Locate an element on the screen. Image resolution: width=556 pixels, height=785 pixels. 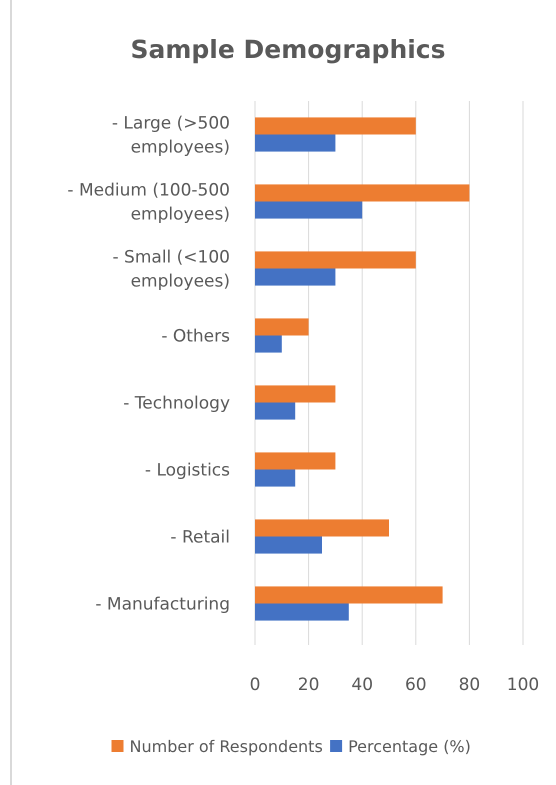
y-tick-label: - Retail is located at coordinates (200, 538).